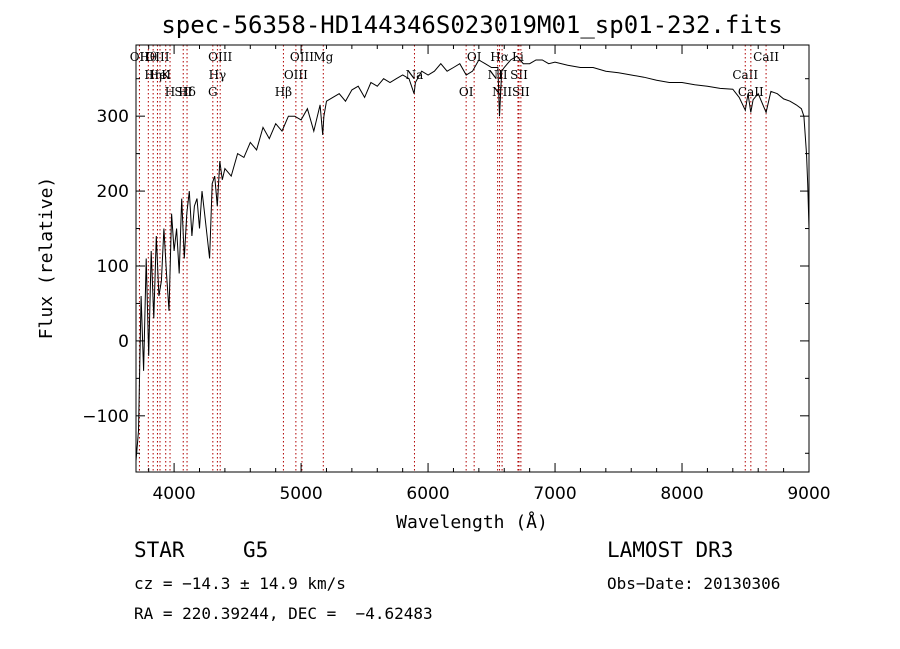 The width and height of the screenshot is (900, 649). Describe the element at coordinates (187, 92) in the screenshot. I see `spectral-line-label: Hδ` at that location.